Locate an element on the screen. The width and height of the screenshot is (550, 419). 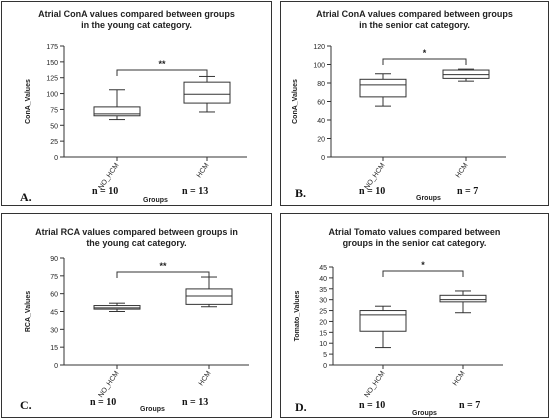
y-tick-label: 5 is located at coordinates (325, 355).